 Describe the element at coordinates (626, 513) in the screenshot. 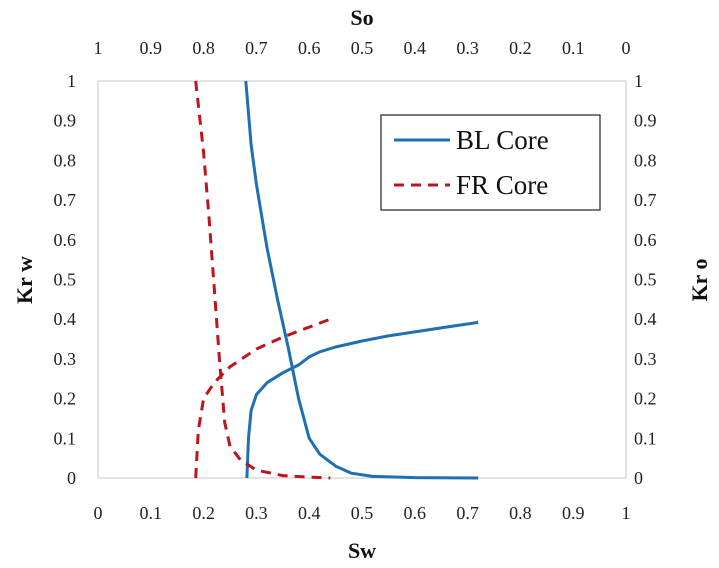

I see `x-tick-label: 1` at that location.